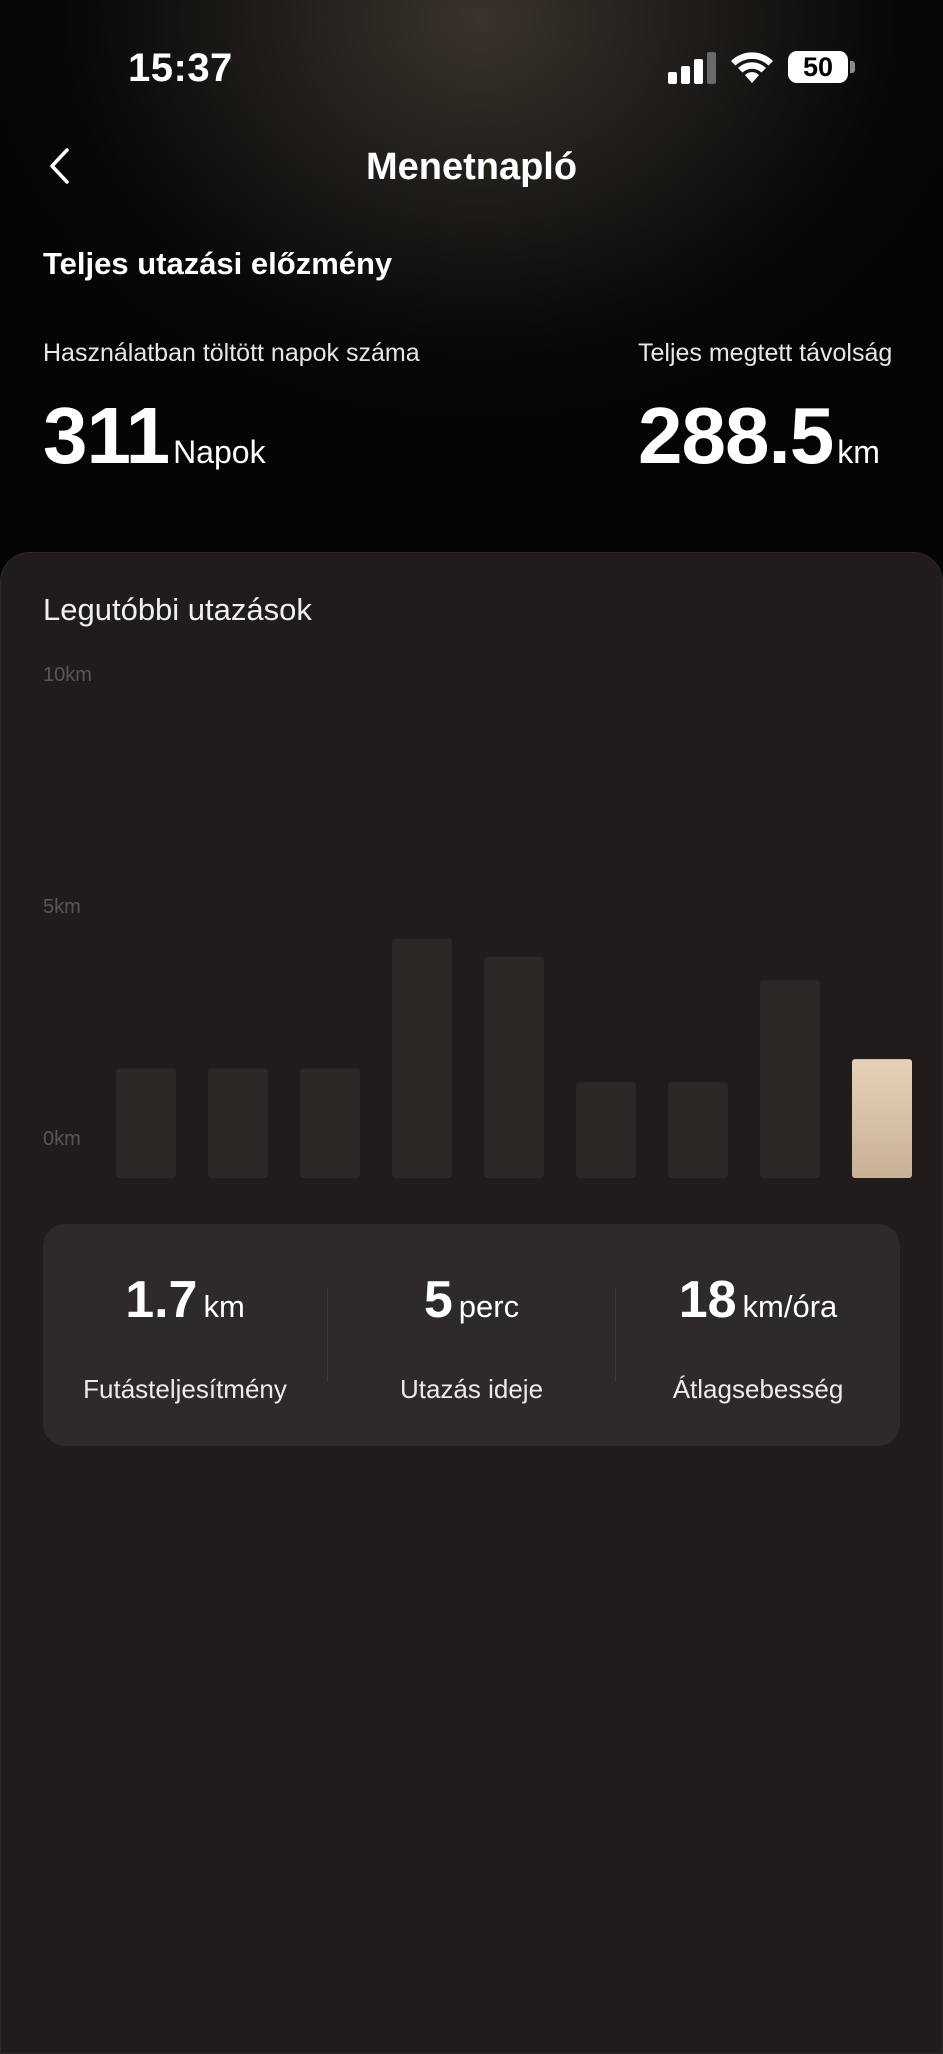 The image size is (943, 2054). Describe the element at coordinates (471, 70) in the screenshot. I see `status-bar: 15:37 50` at that location.